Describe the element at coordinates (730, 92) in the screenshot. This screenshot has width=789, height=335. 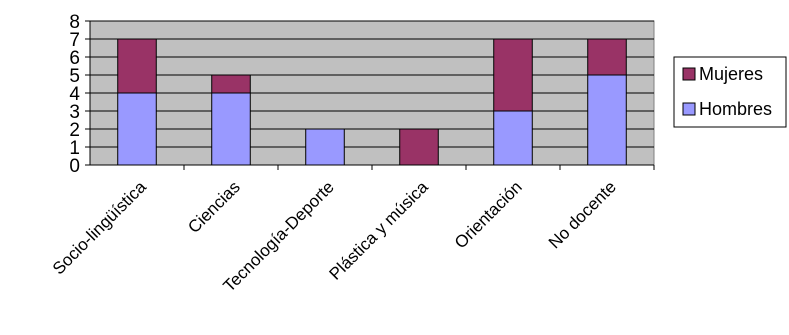
I see `legend: Mujeres Hombres` at that location.